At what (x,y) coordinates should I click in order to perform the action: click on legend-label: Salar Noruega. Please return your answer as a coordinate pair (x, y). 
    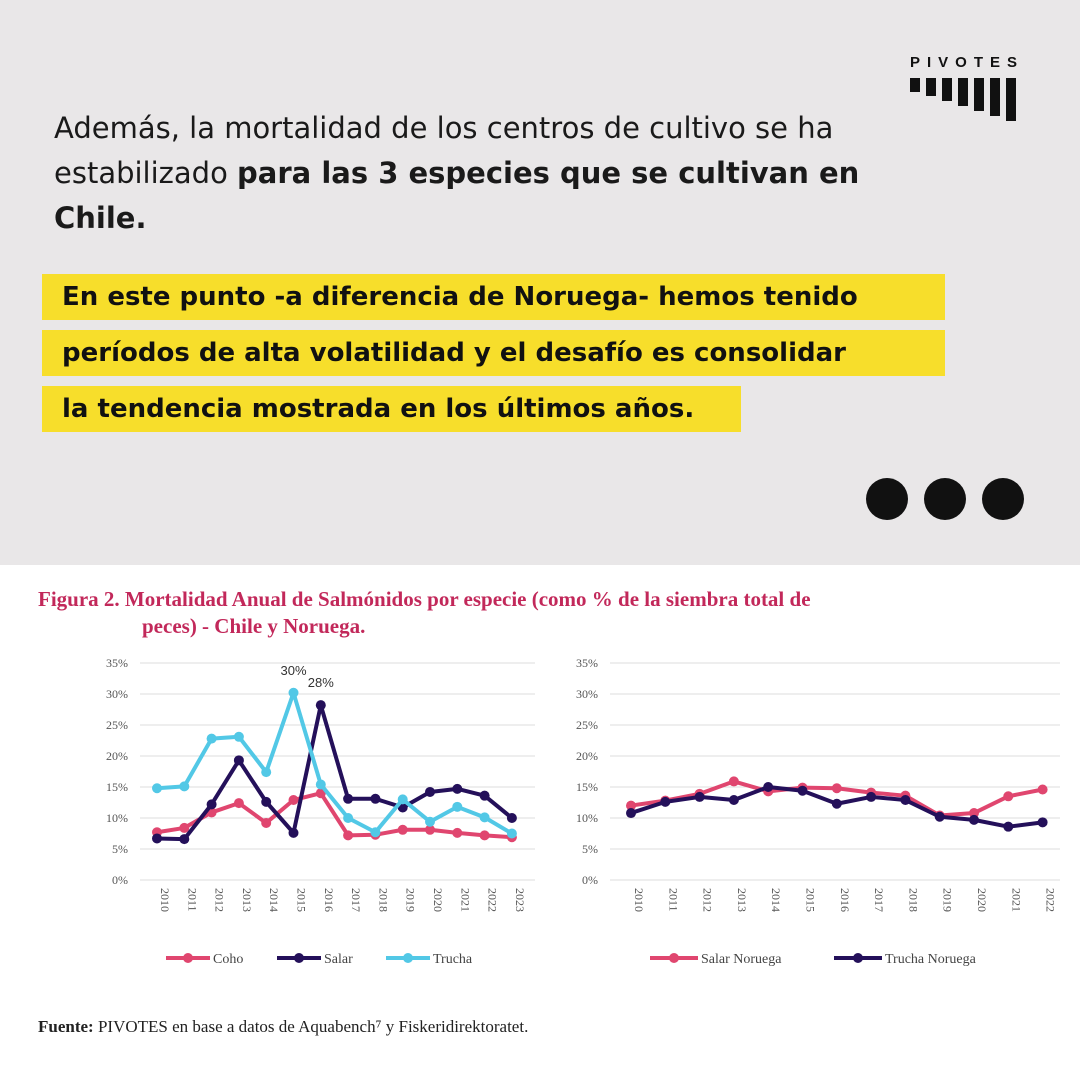
    Looking at the image, I should click on (741, 959).